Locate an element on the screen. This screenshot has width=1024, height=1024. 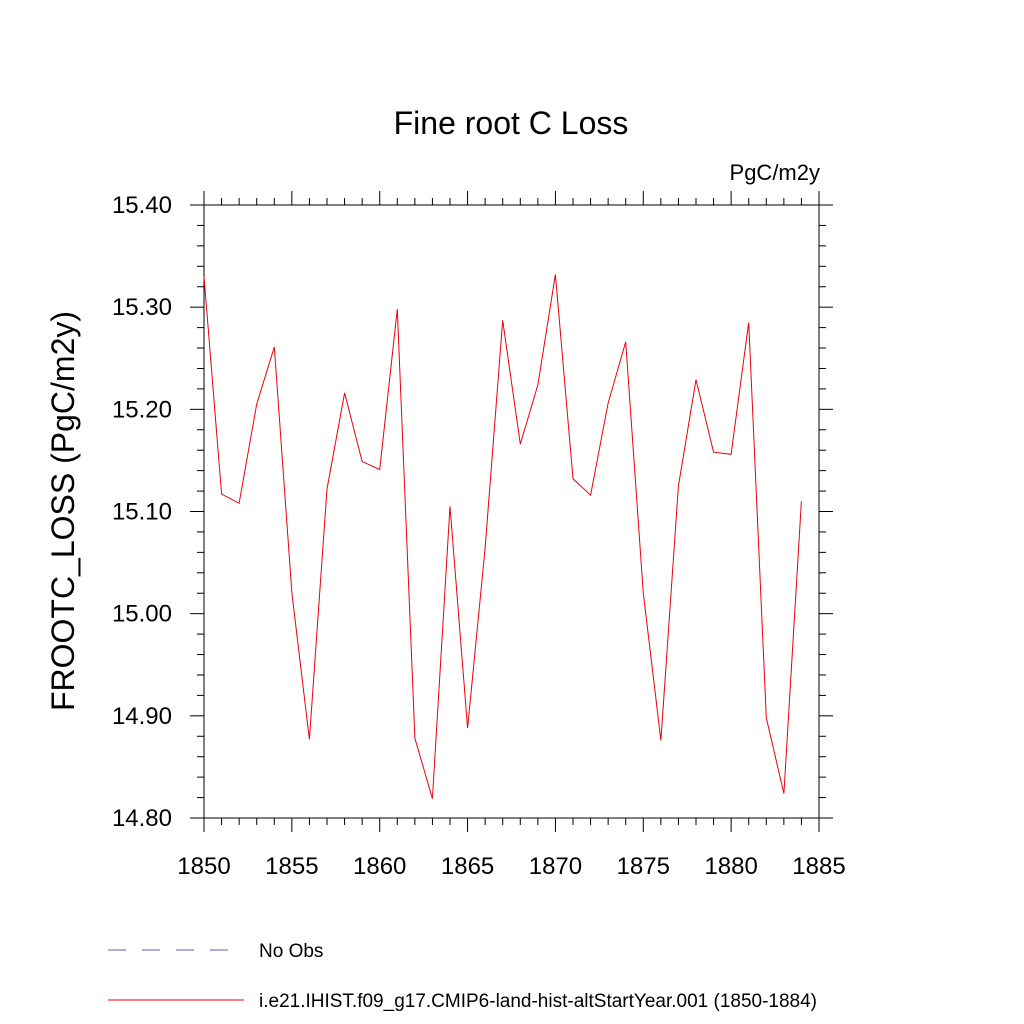
y-tick-label: 15.40 is located at coordinates (142, 205).